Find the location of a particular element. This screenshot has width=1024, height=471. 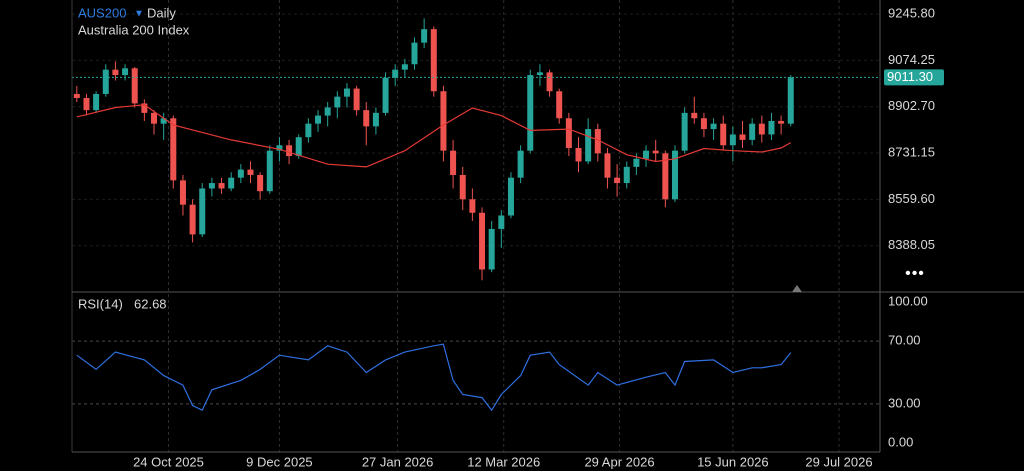

x-tick-label: 27 Jan 2026 is located at coordinates (398, 461).